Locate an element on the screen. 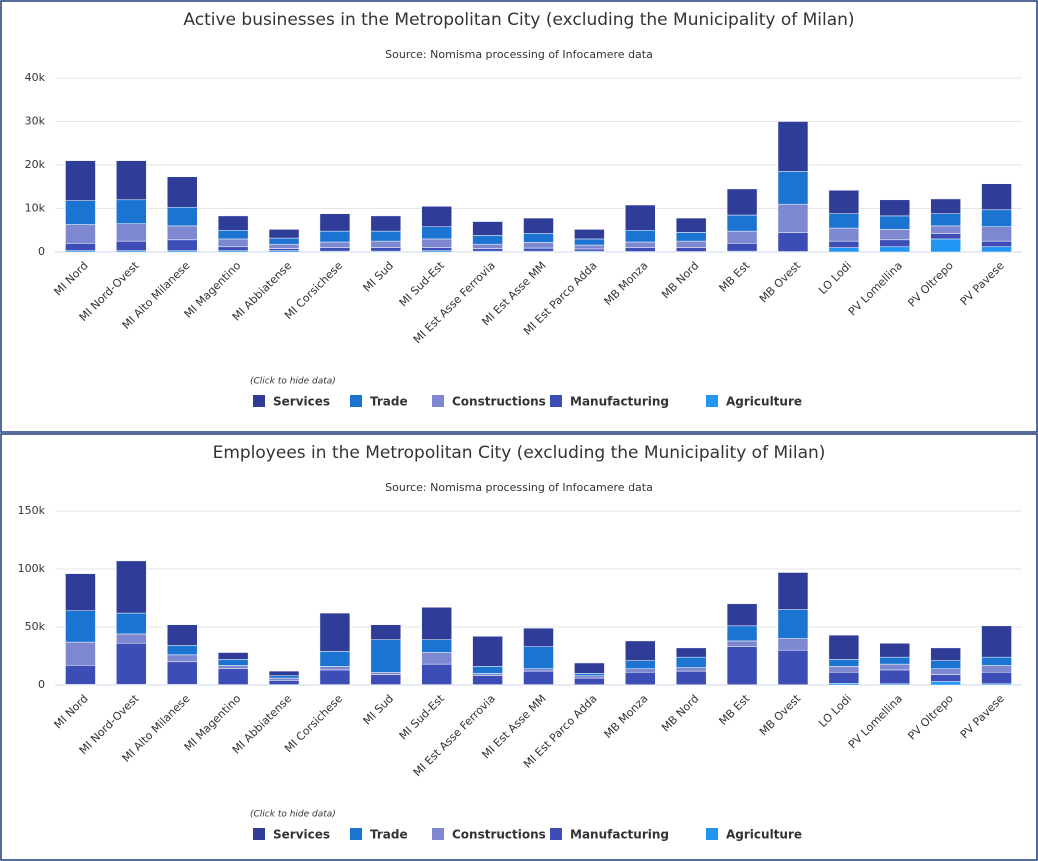  x-tick-label: MB Nord is located at coordinates (680, 280).